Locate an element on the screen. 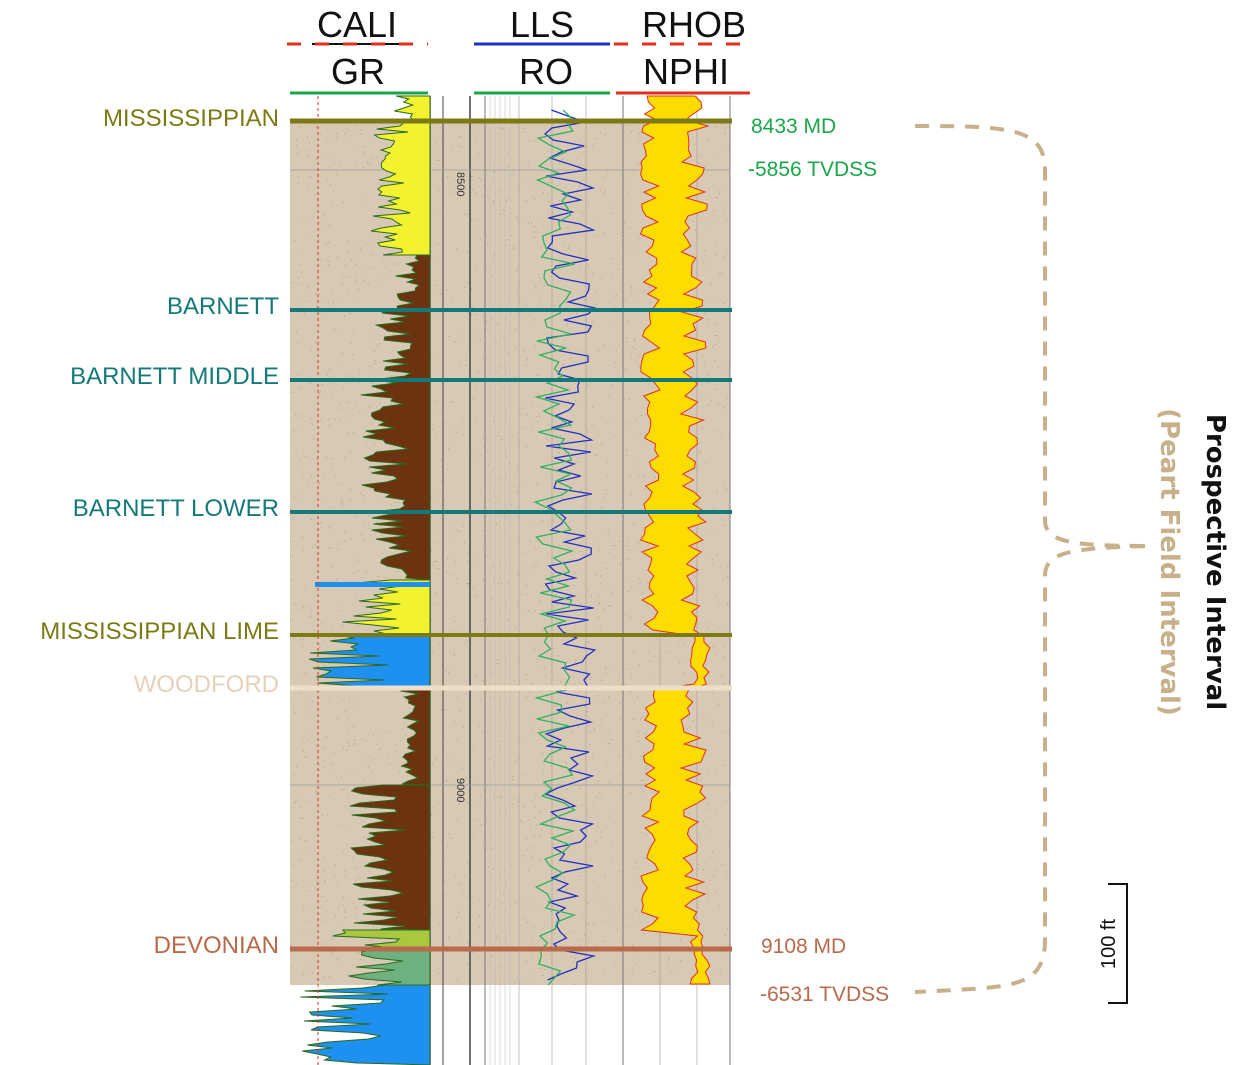 This screenshot has width=1238, height=1065. scale-bar: 100 ft is located at coordinates (1113, 943).